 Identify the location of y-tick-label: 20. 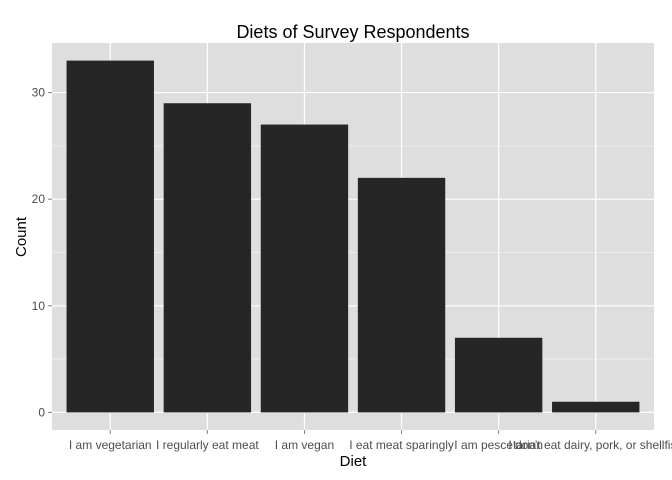
(39, 199).